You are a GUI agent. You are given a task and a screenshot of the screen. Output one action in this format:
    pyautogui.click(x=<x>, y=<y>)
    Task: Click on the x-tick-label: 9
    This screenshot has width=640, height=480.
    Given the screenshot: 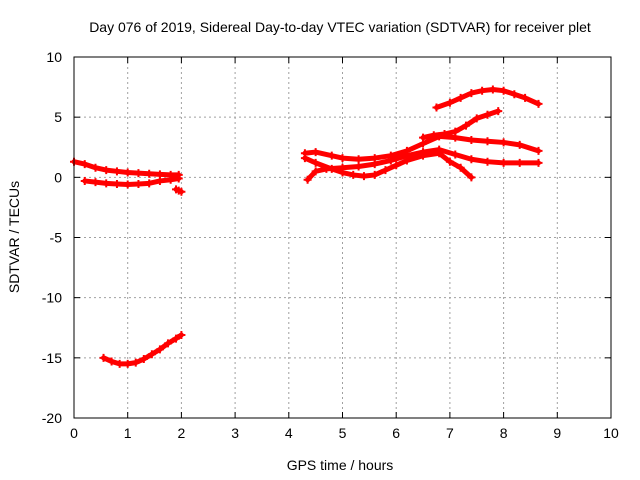 What is the action you would take?
    pyautogui.click(x=557, y=433)
    